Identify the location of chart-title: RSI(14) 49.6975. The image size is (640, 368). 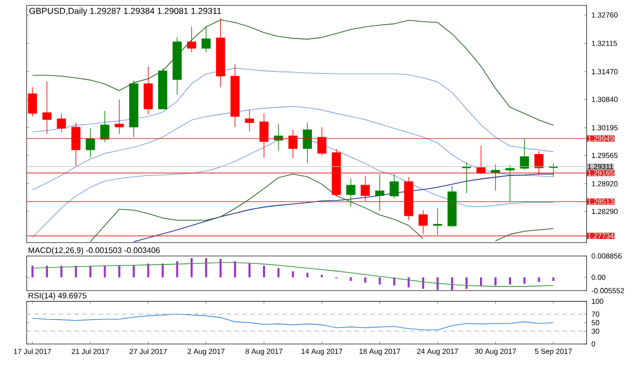
(57, 296).